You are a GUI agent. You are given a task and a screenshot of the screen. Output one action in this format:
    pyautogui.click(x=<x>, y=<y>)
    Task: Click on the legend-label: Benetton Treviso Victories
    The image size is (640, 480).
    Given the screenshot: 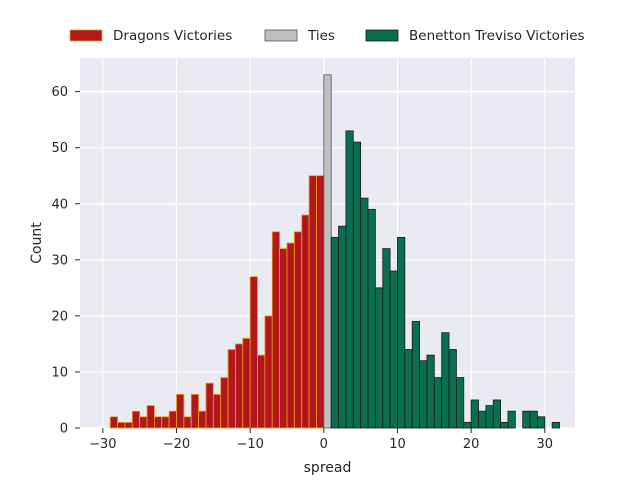 What is the action you would take?
    pyautogui.click(x=497, y=36)
    